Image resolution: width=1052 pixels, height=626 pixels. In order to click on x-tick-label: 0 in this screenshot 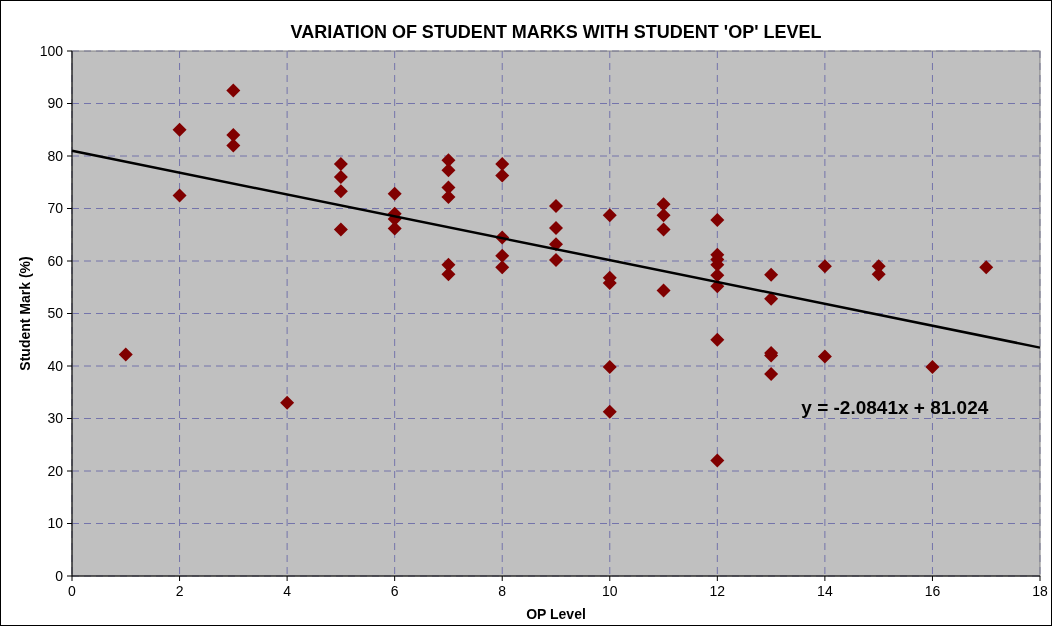, I will do `click(72, 591)`.